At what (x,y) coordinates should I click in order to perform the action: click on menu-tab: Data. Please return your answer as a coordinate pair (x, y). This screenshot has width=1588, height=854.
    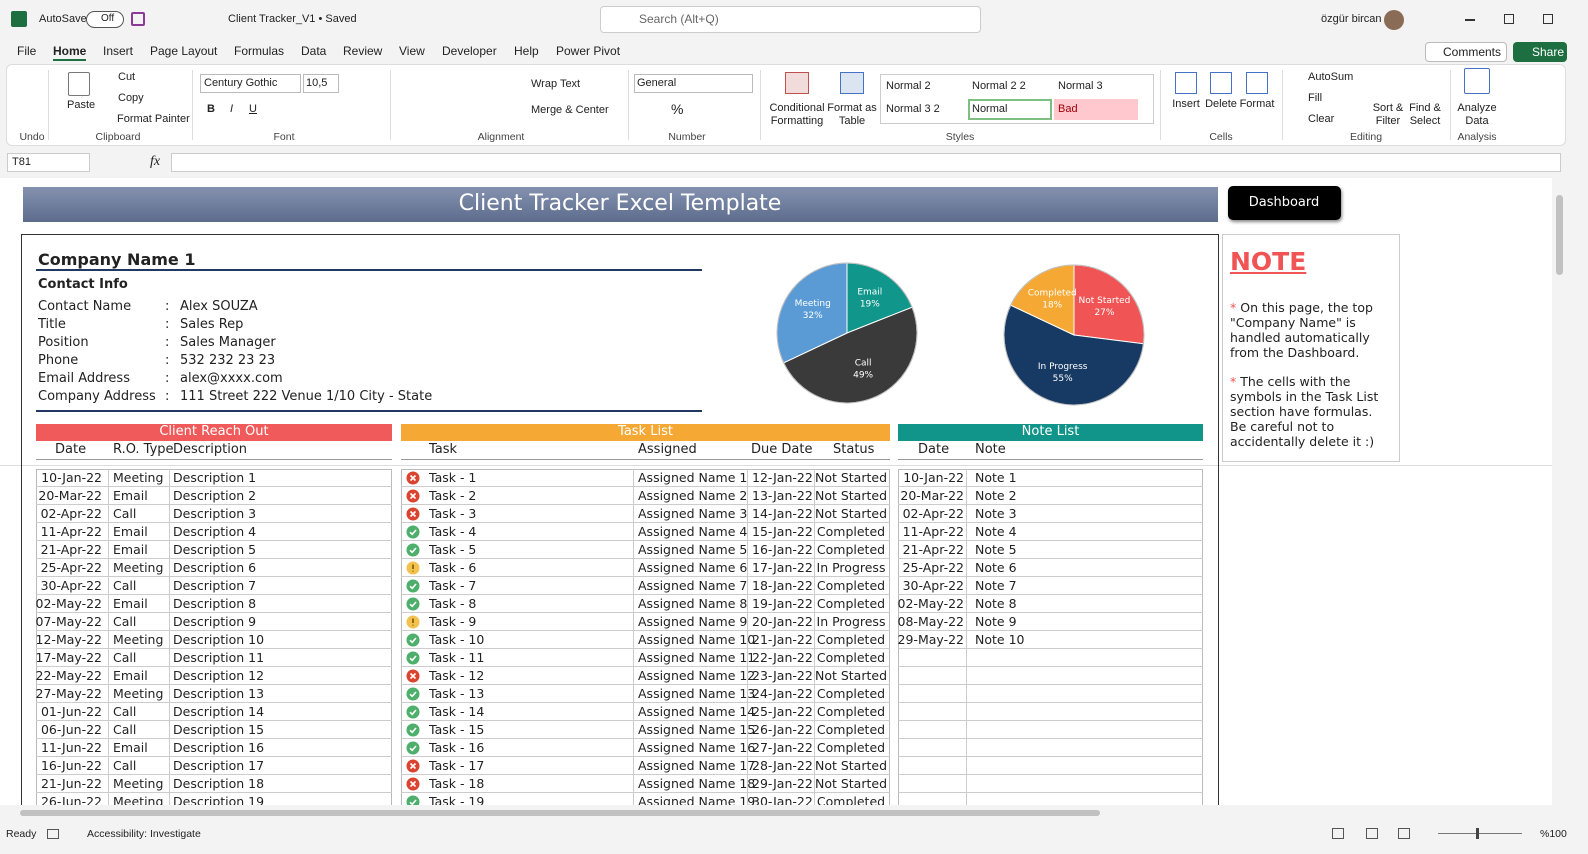
    Looking at the image, I should click on (314, 51).